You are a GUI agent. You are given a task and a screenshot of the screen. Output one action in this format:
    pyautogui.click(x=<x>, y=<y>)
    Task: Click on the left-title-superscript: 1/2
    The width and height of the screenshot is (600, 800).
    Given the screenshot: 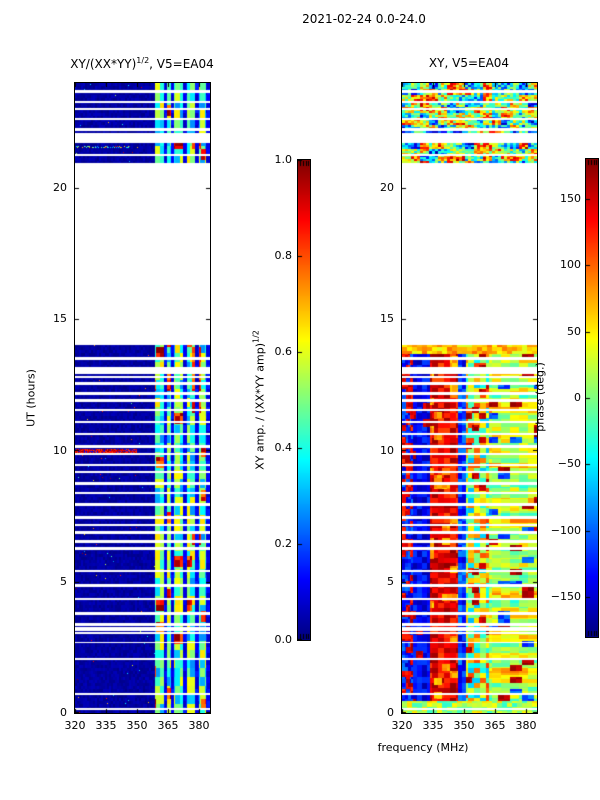 What is the action you would take?
    pyautogui.click(x=143, y=60)
    